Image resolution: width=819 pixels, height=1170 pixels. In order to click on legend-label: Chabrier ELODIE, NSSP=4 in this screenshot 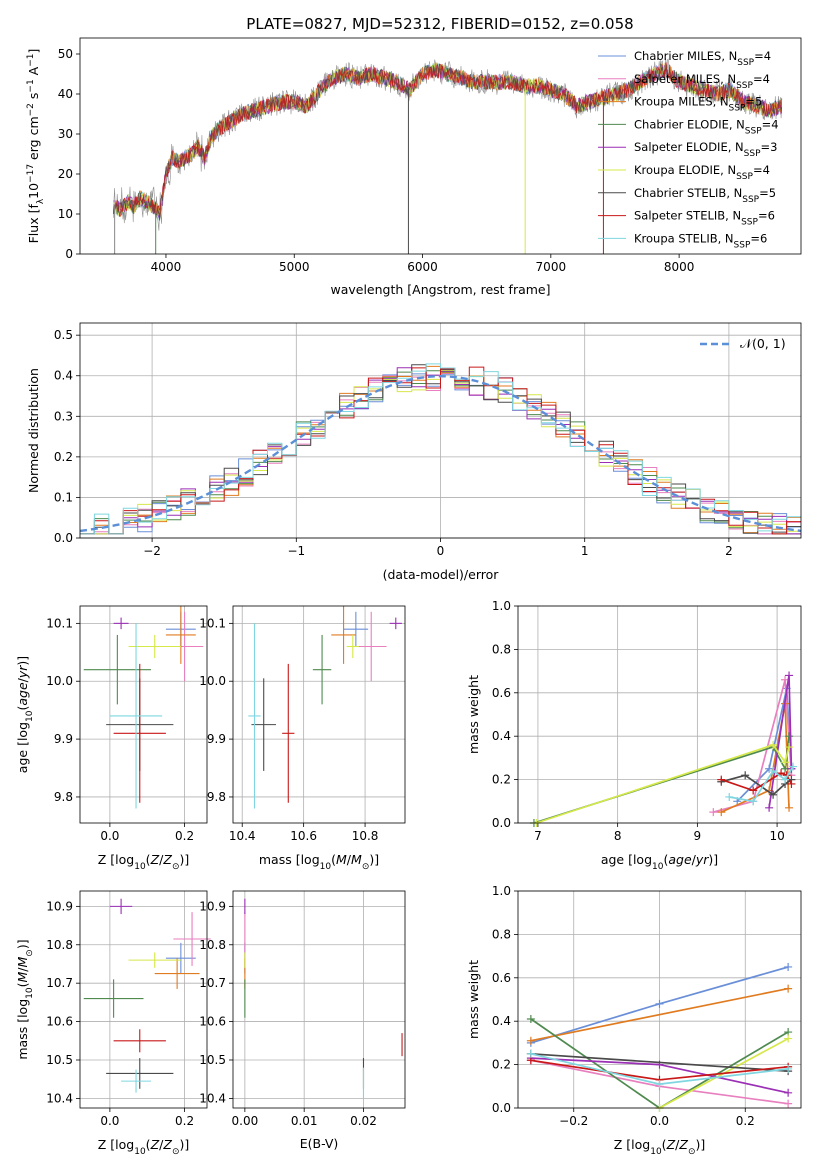, I will do `click(706, 126)`.